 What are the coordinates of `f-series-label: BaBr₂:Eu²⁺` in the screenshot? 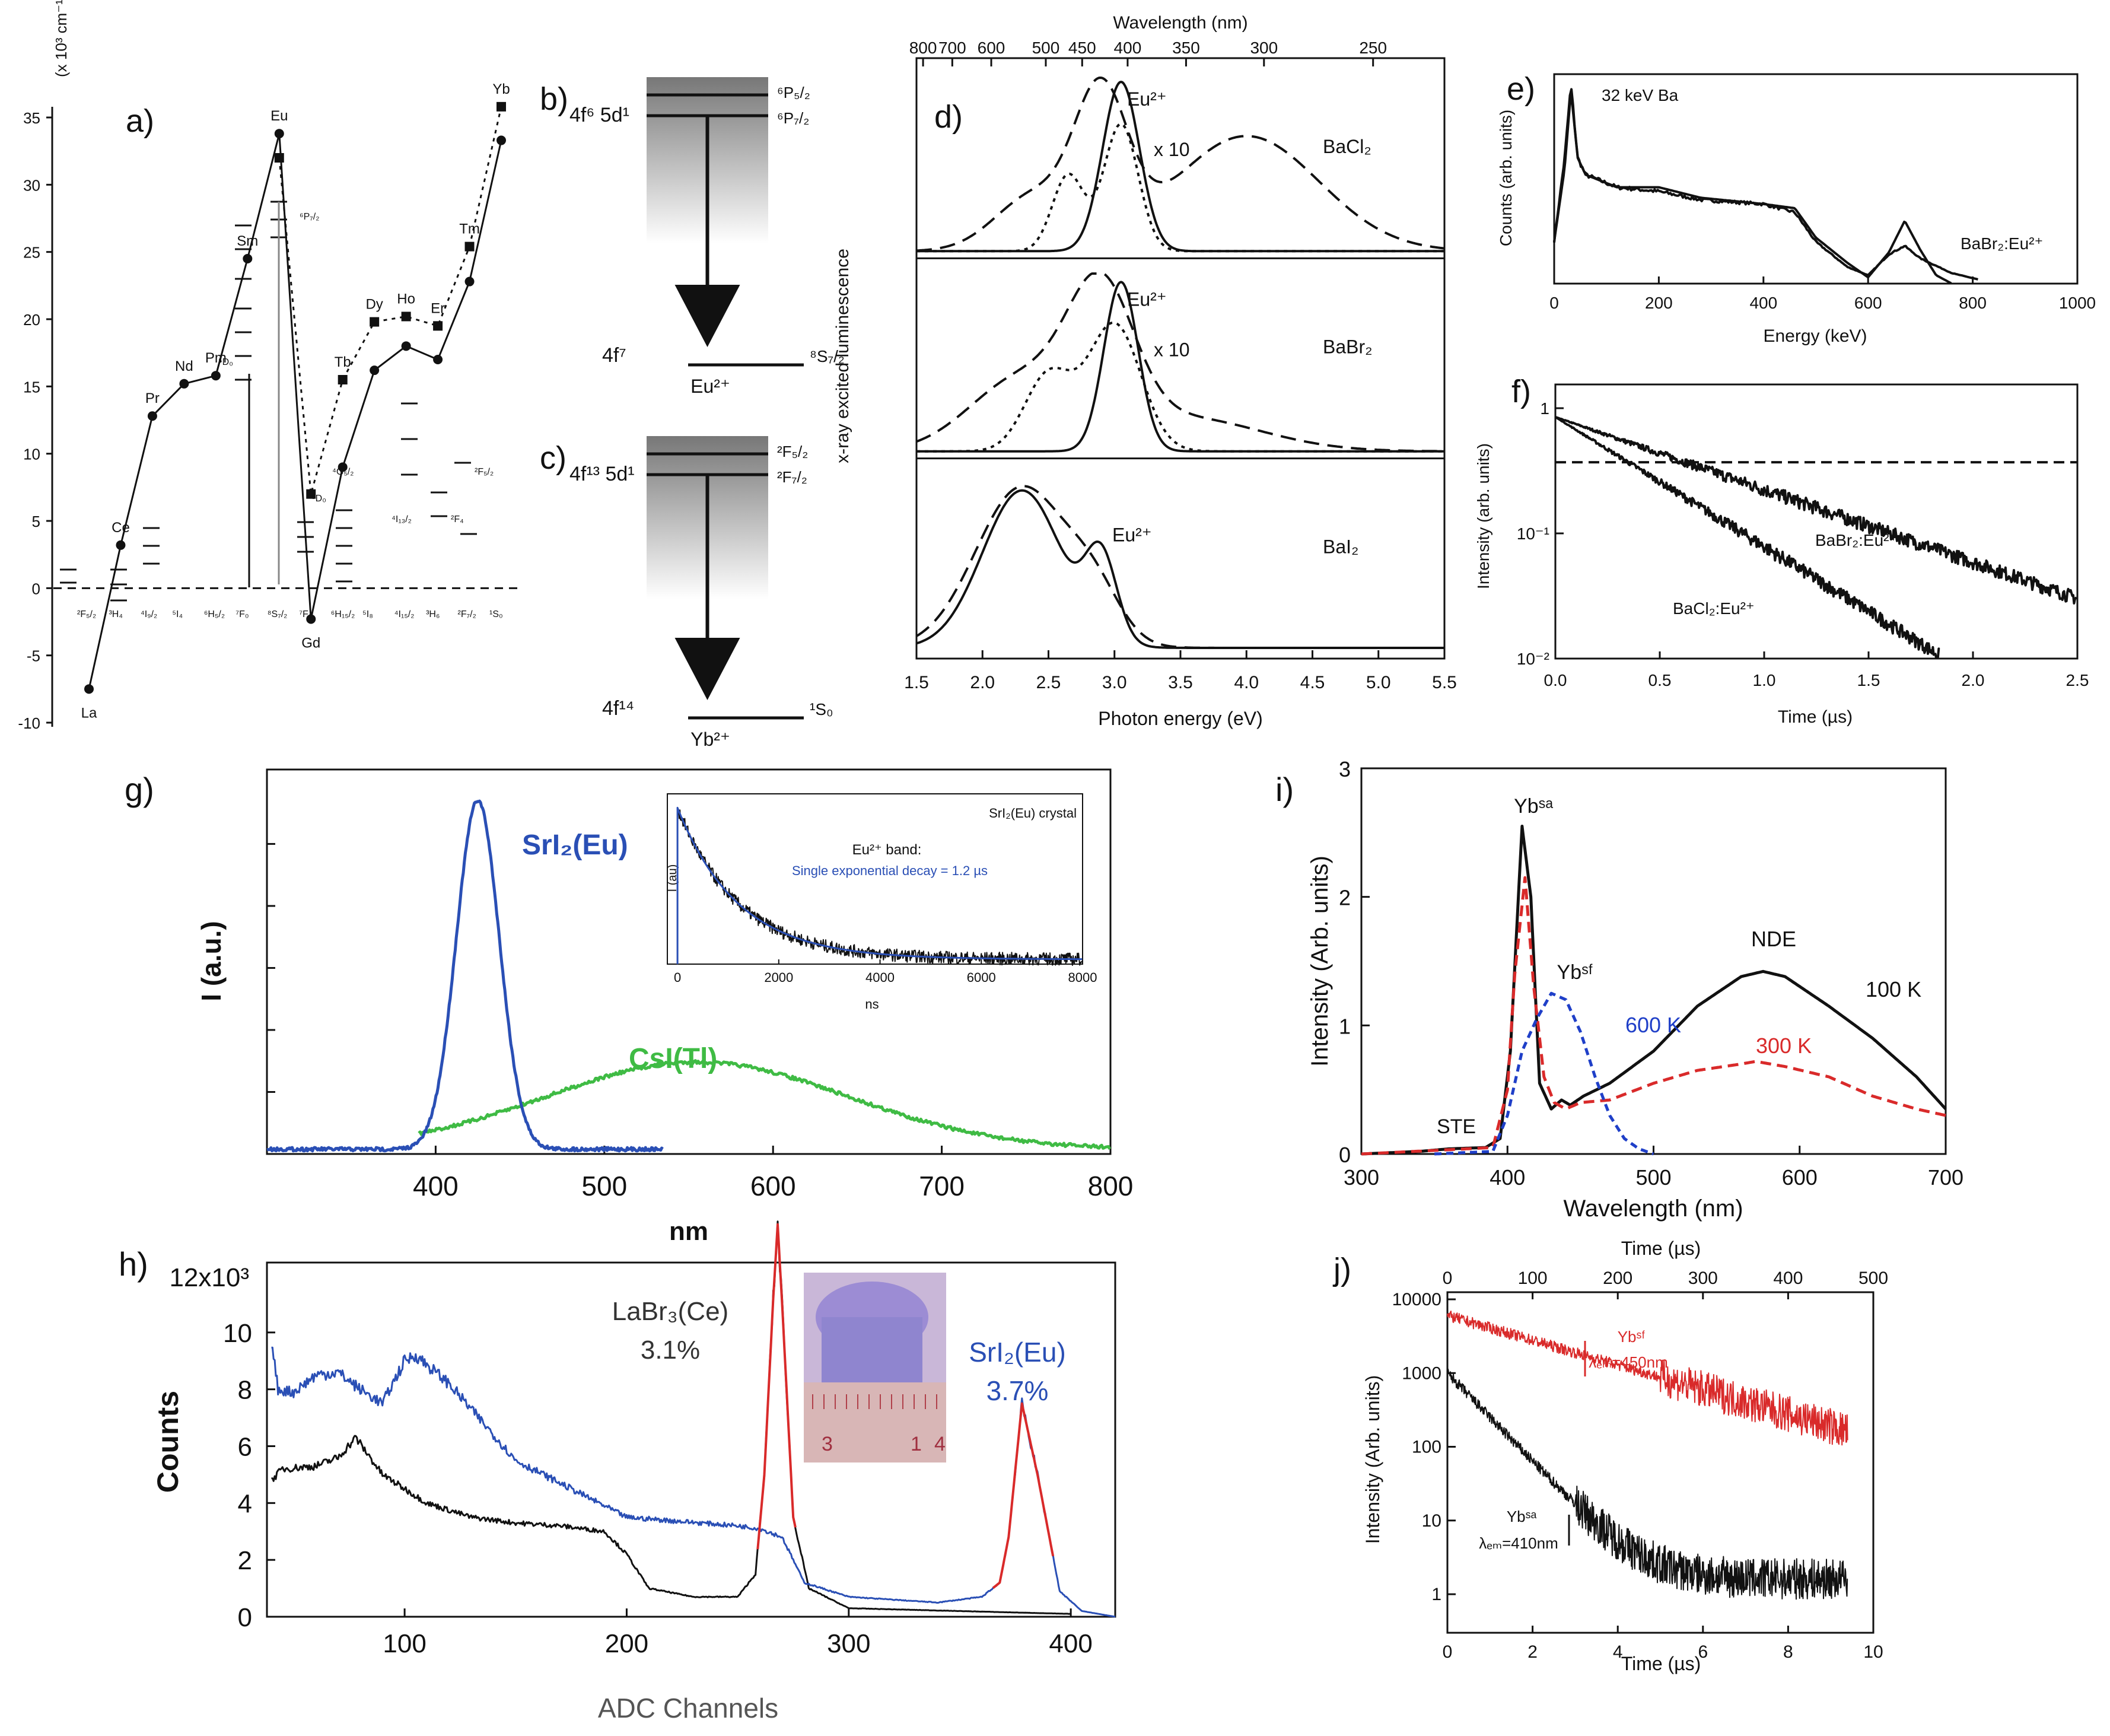 It's located at (1856, 540).